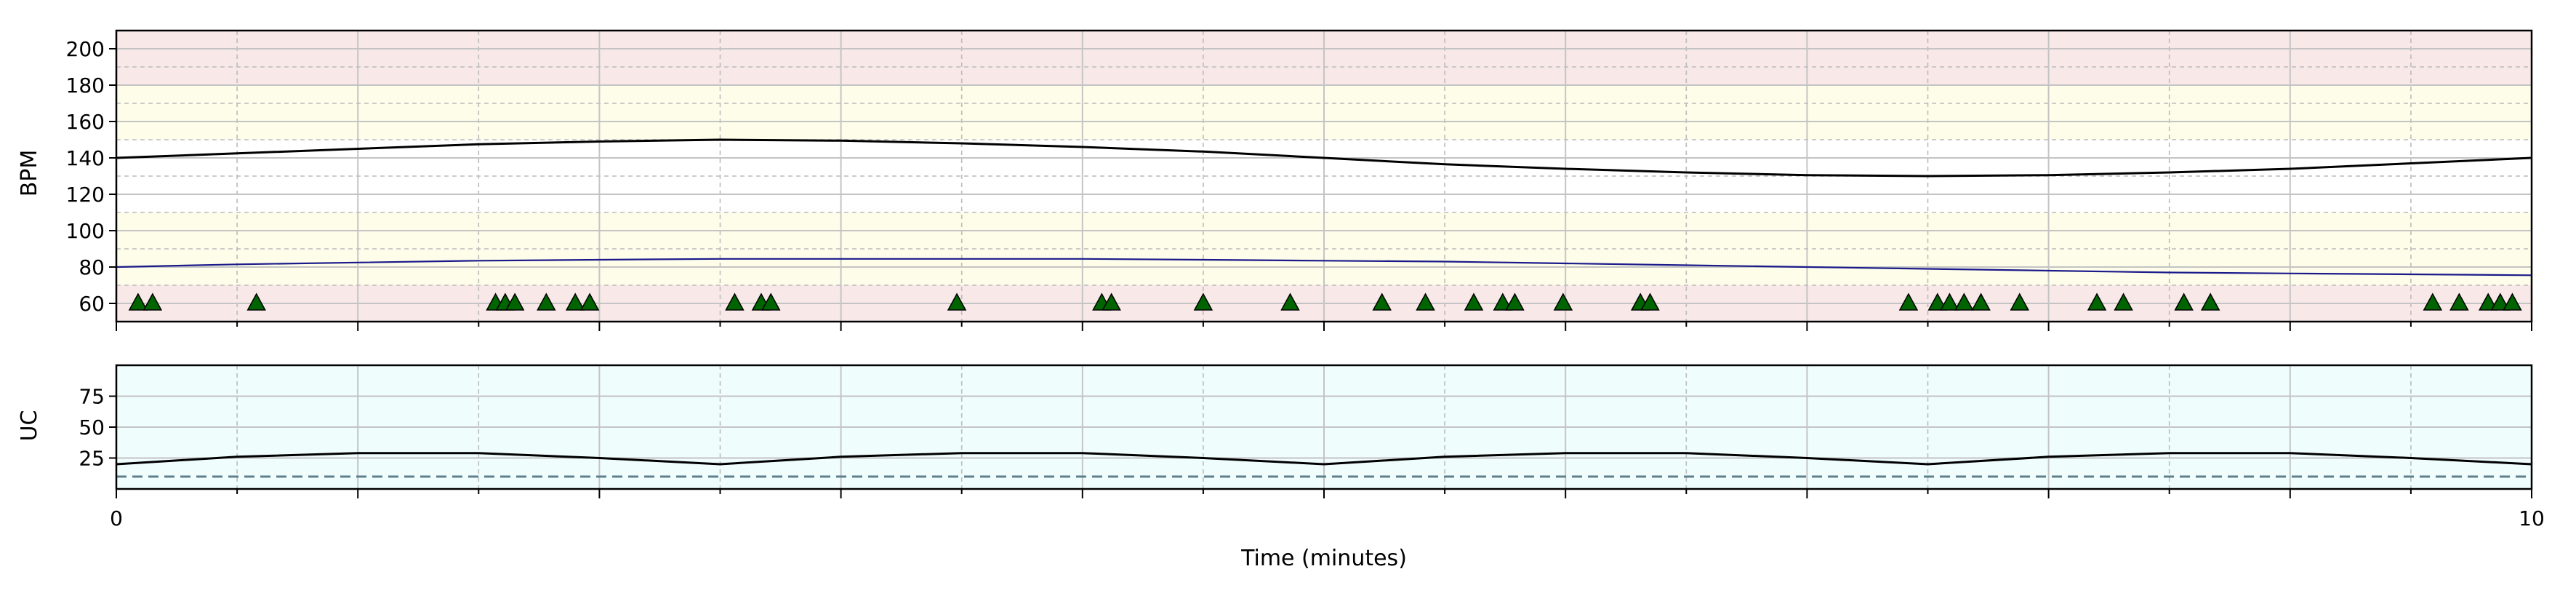 Image resolution: width=2576 pixels, height=601 pixels. Describe the element at coordinates (86, 231) in the screenshot. I see `y-tick-label: 100` at that location.